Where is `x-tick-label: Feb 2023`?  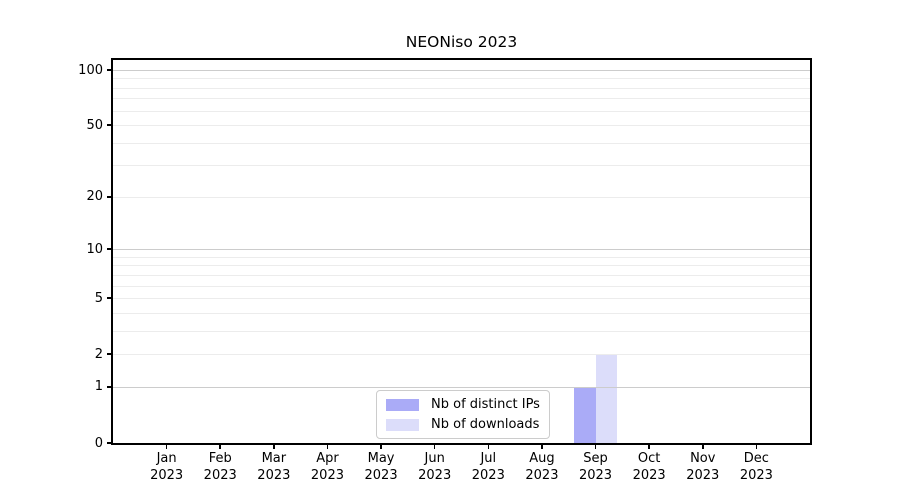
x-tick-label: Feb 2023 is located at coordinates (220, 467).